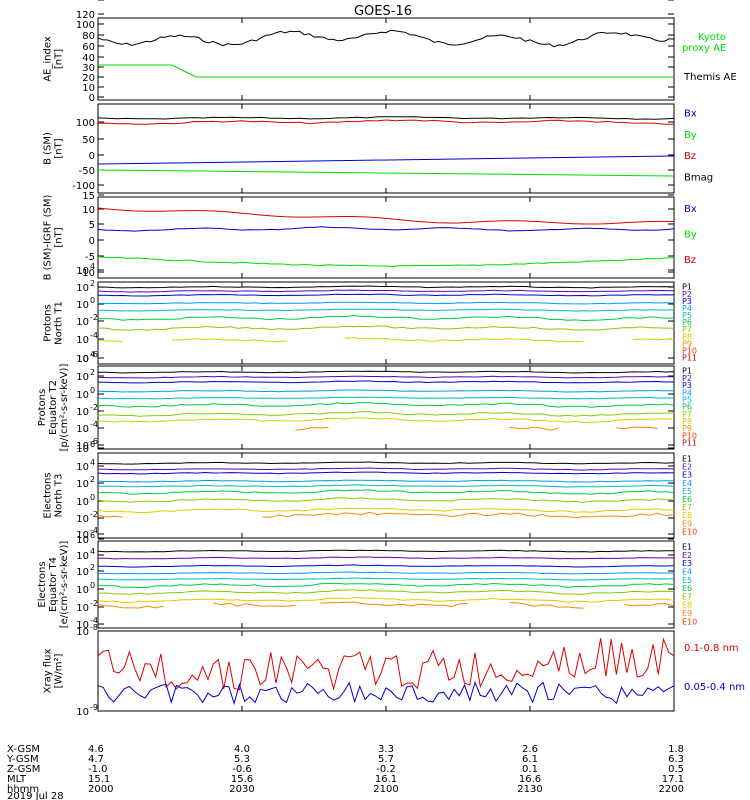  I want to click on y-tick-exponent: -4, so click(94, 530).